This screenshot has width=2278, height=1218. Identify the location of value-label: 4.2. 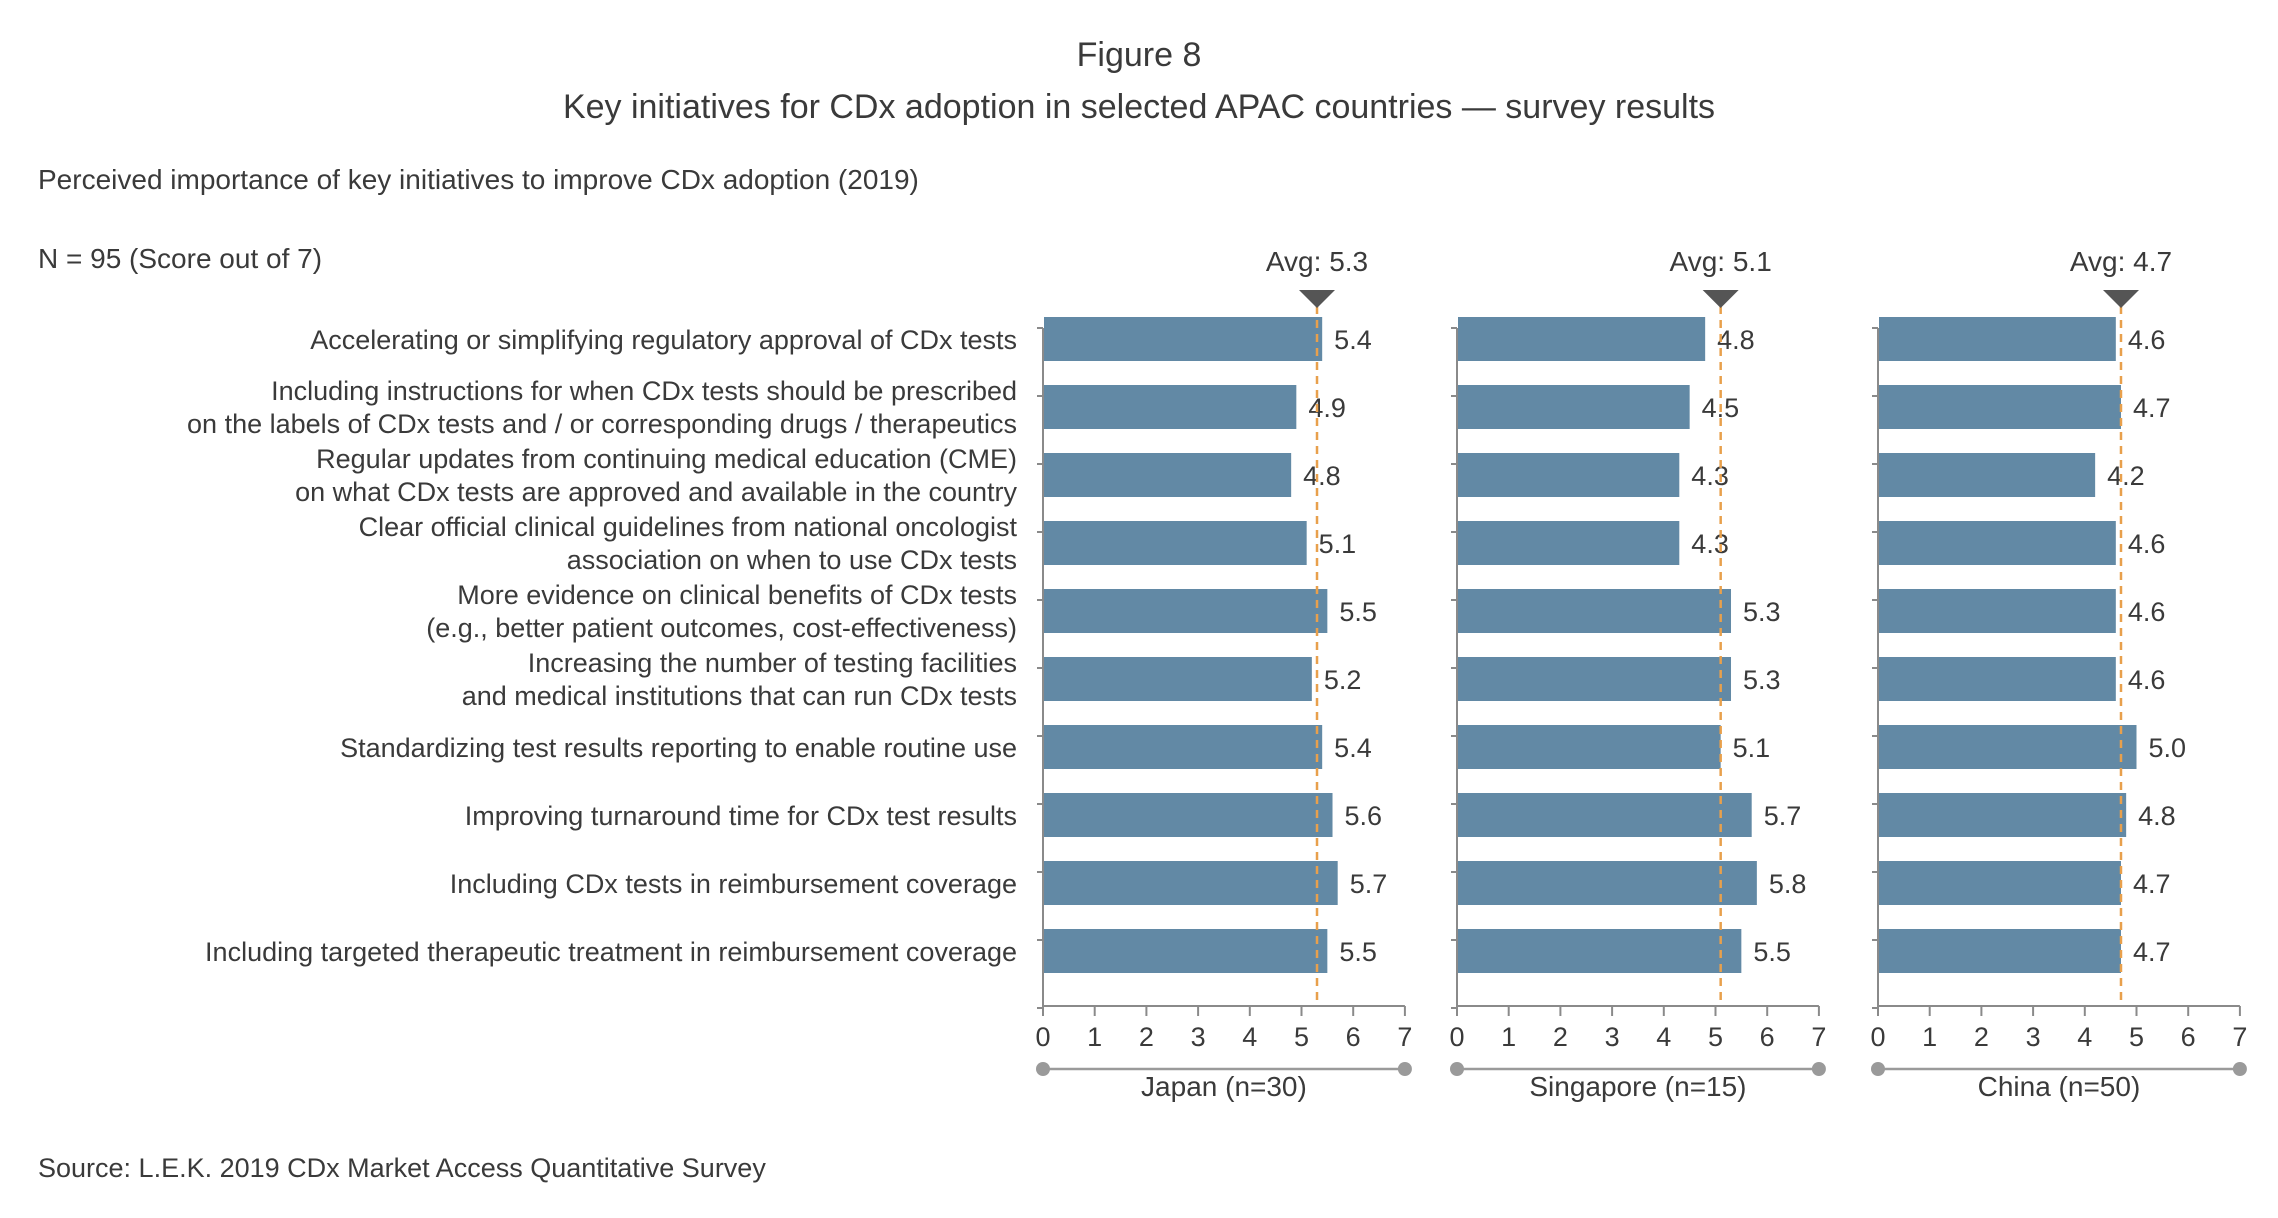
(2126, 476).